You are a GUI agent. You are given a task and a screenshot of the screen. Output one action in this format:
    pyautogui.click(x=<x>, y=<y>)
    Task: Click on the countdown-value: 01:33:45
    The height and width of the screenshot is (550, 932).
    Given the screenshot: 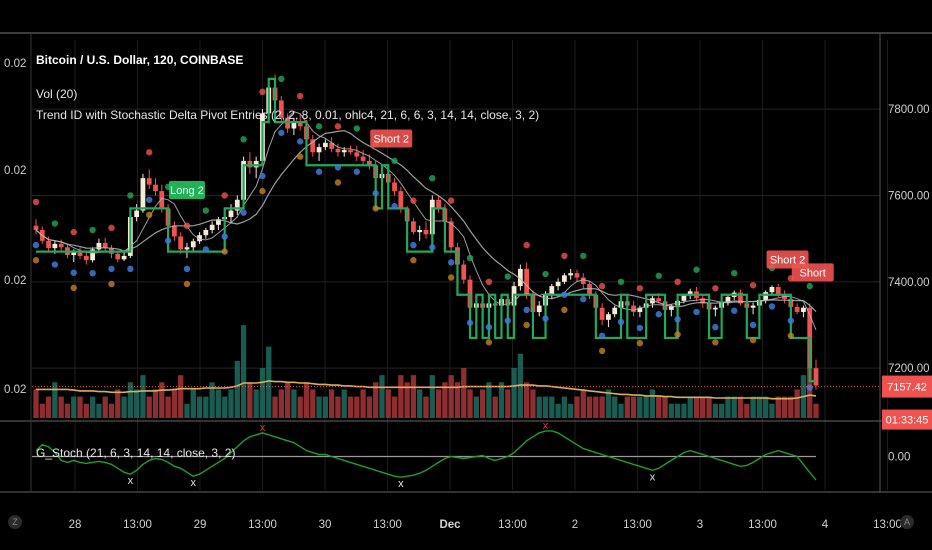 What is the action you would take?
    pyautogui.click(x=907, y=421)
    